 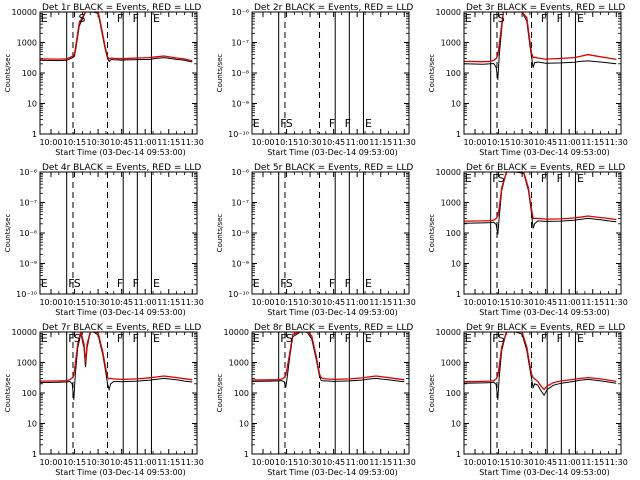 What do you see at coordinates (121, 168) in the screenshot?
I see `panel-title: Det 4r BLACK = Events, RED = LLD` at bounding box center [121, 168].